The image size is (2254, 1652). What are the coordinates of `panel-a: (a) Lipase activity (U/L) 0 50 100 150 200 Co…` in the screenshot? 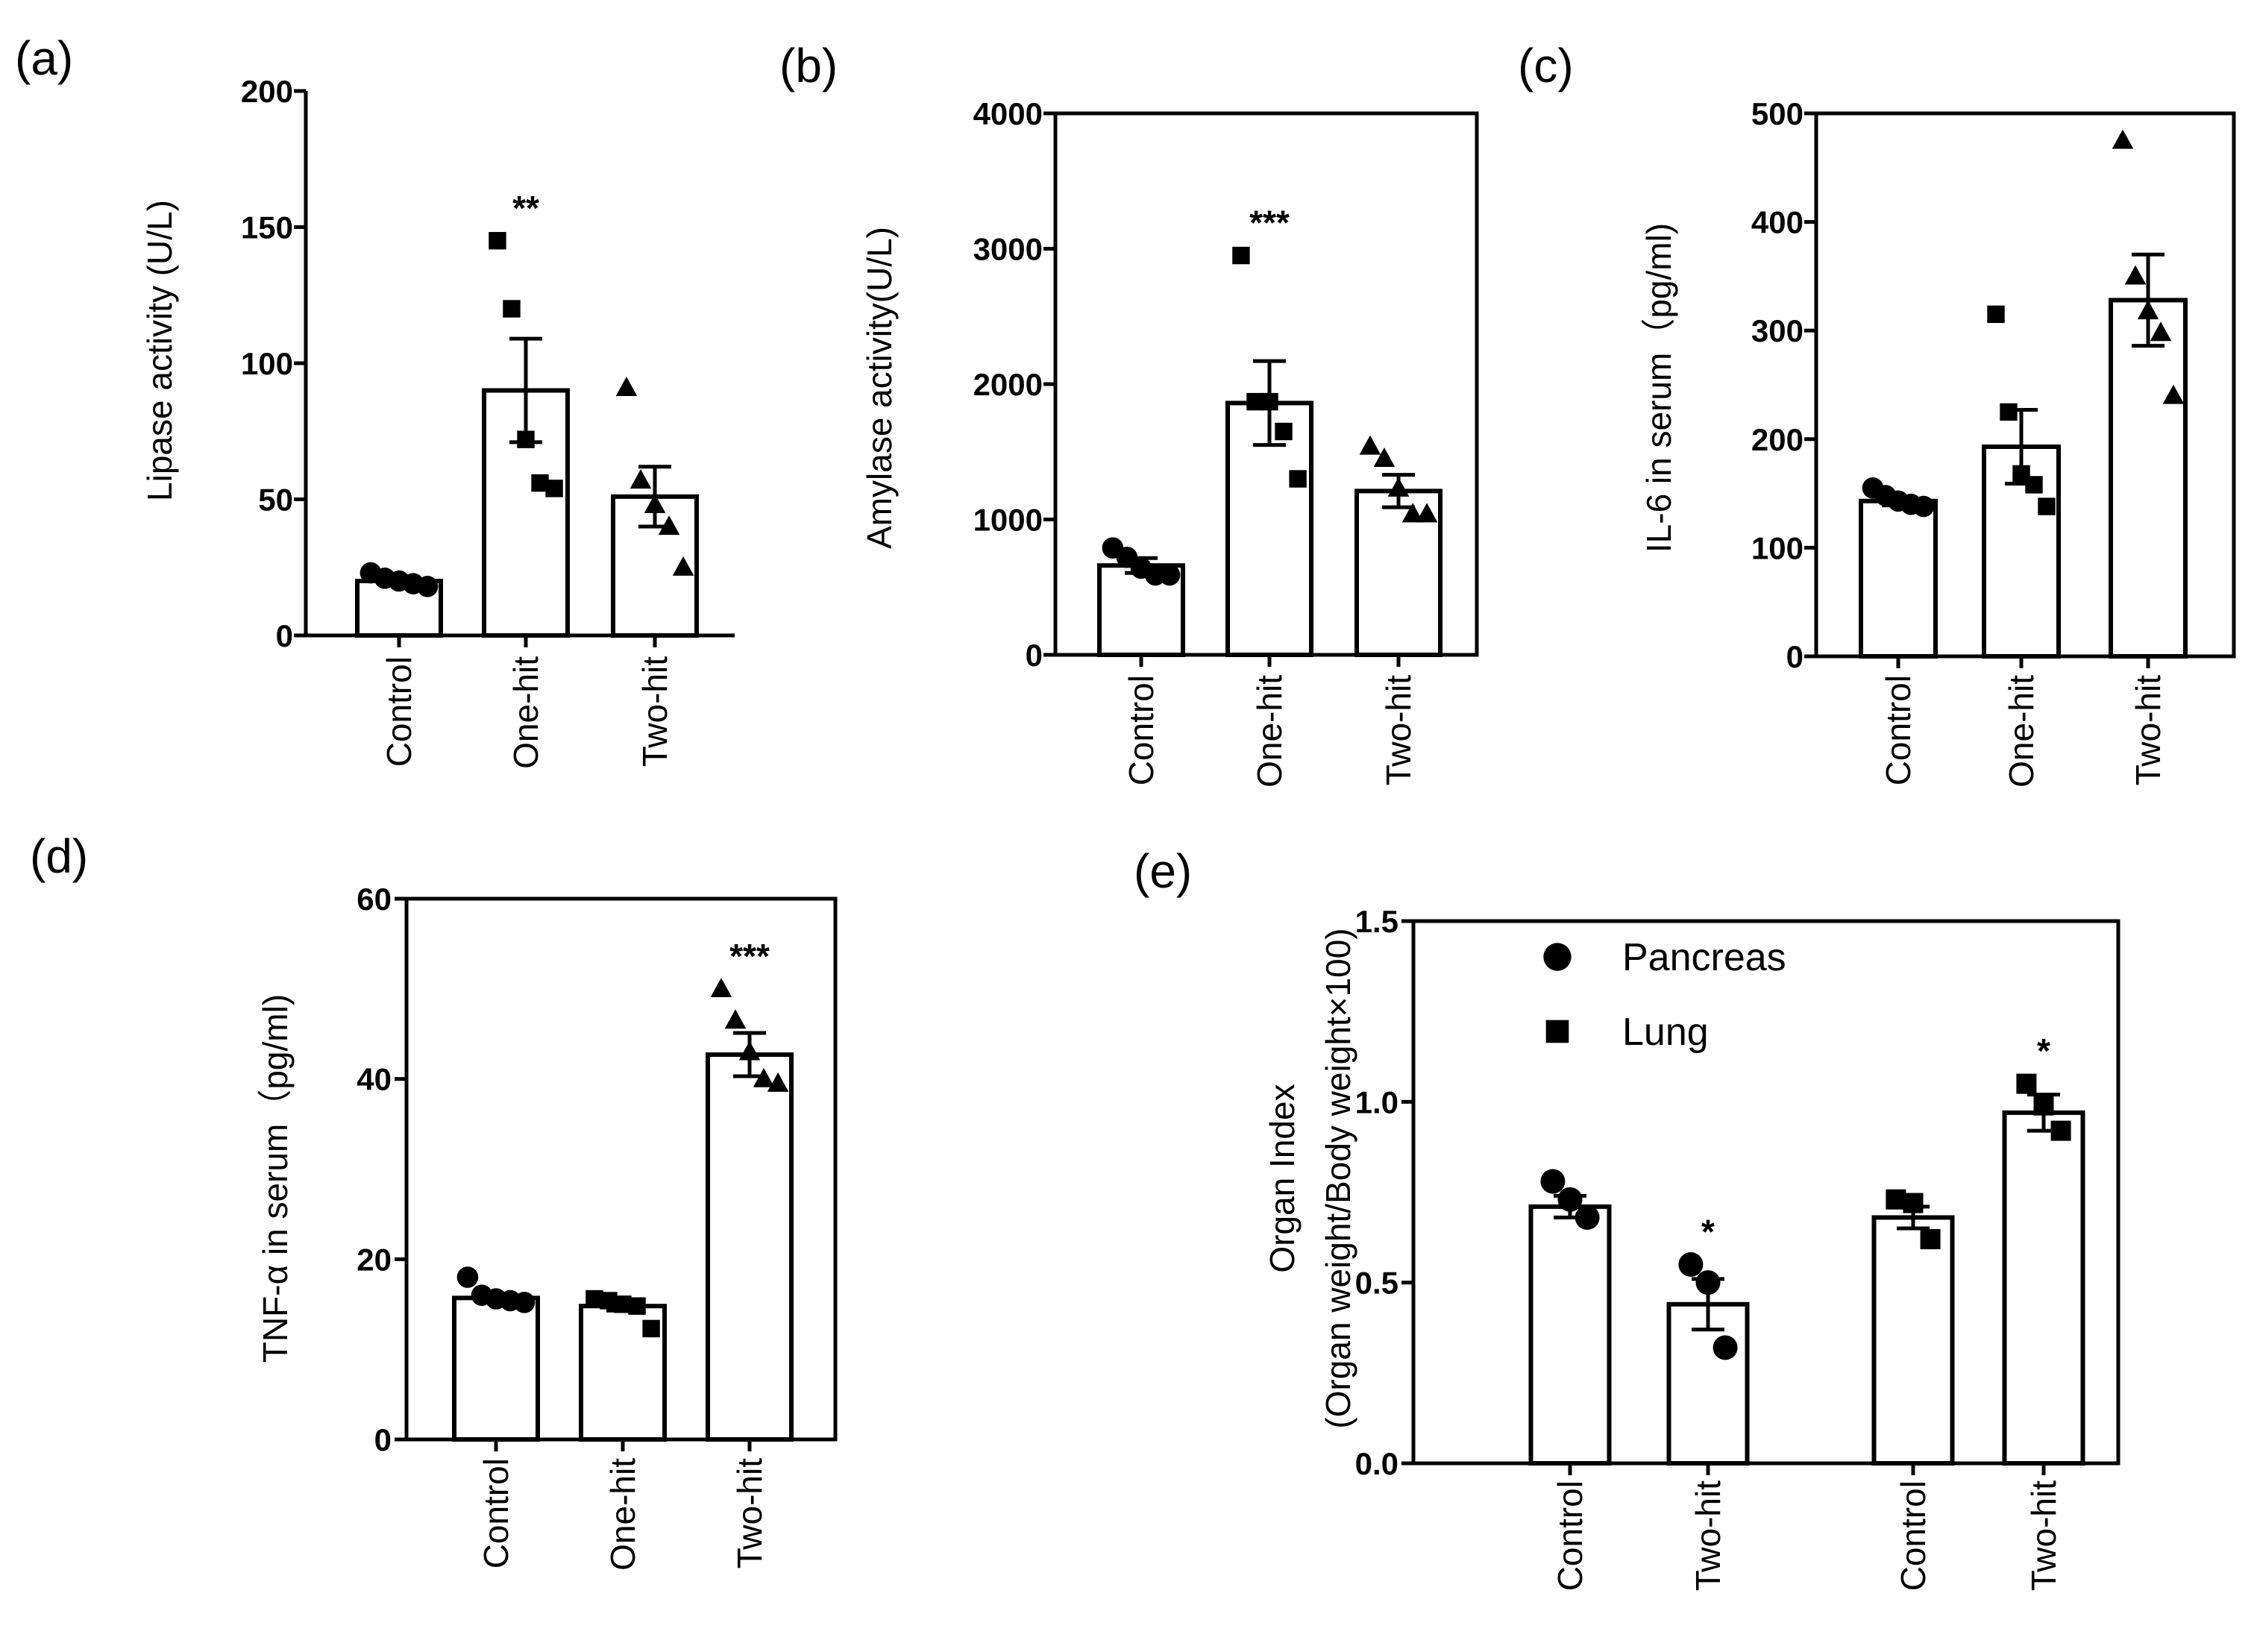 It's located at (375, 400).